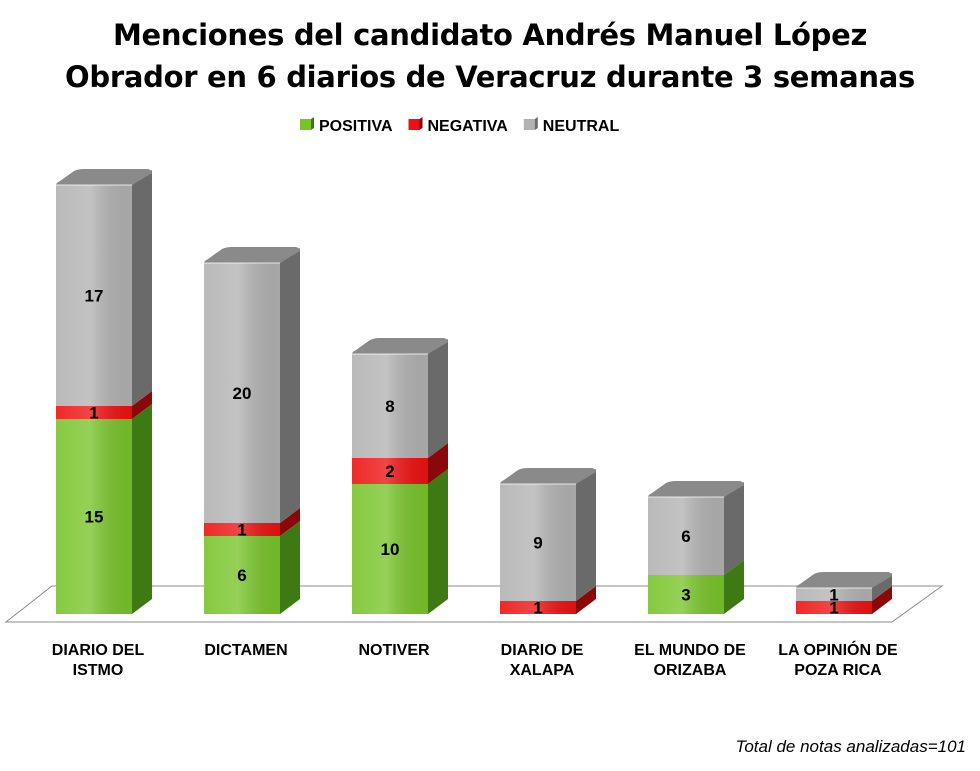 The width and height of the screenshot is (980, 771). What do you see at coordinates (542, 660) in the screenshot?
I see `category-label-4: DIARIO DE XALAPA` at bounding box center [542, 660].